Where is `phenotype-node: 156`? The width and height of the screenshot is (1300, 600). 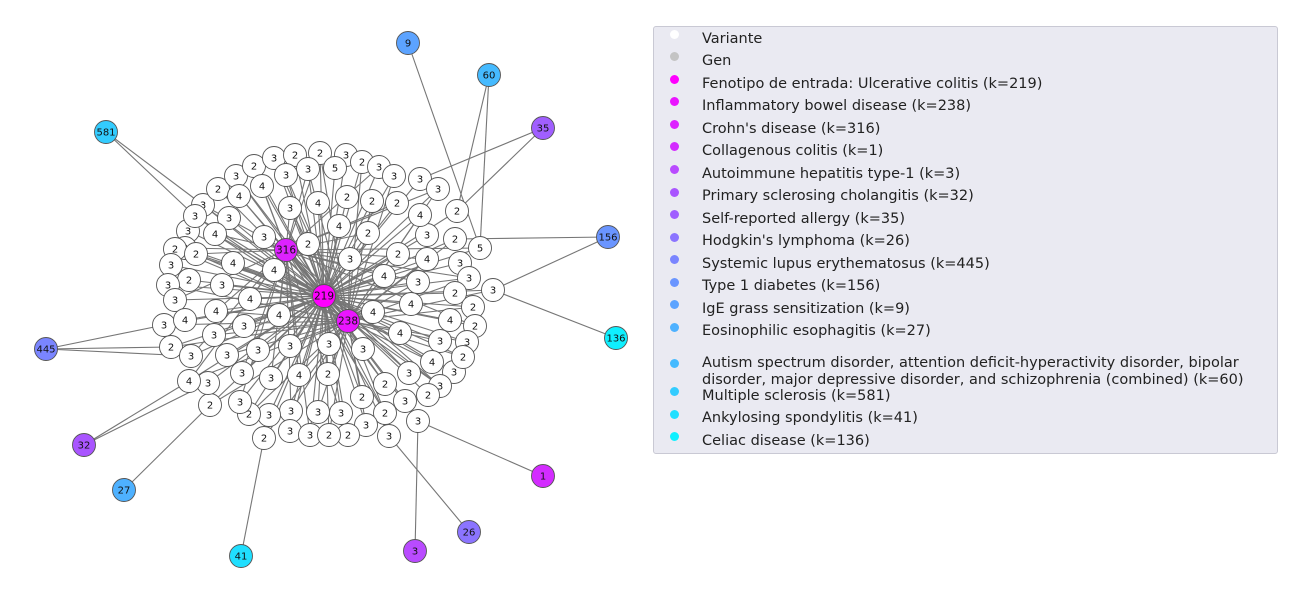 phenotype-node: 156 is located at coordinates (608, 237).